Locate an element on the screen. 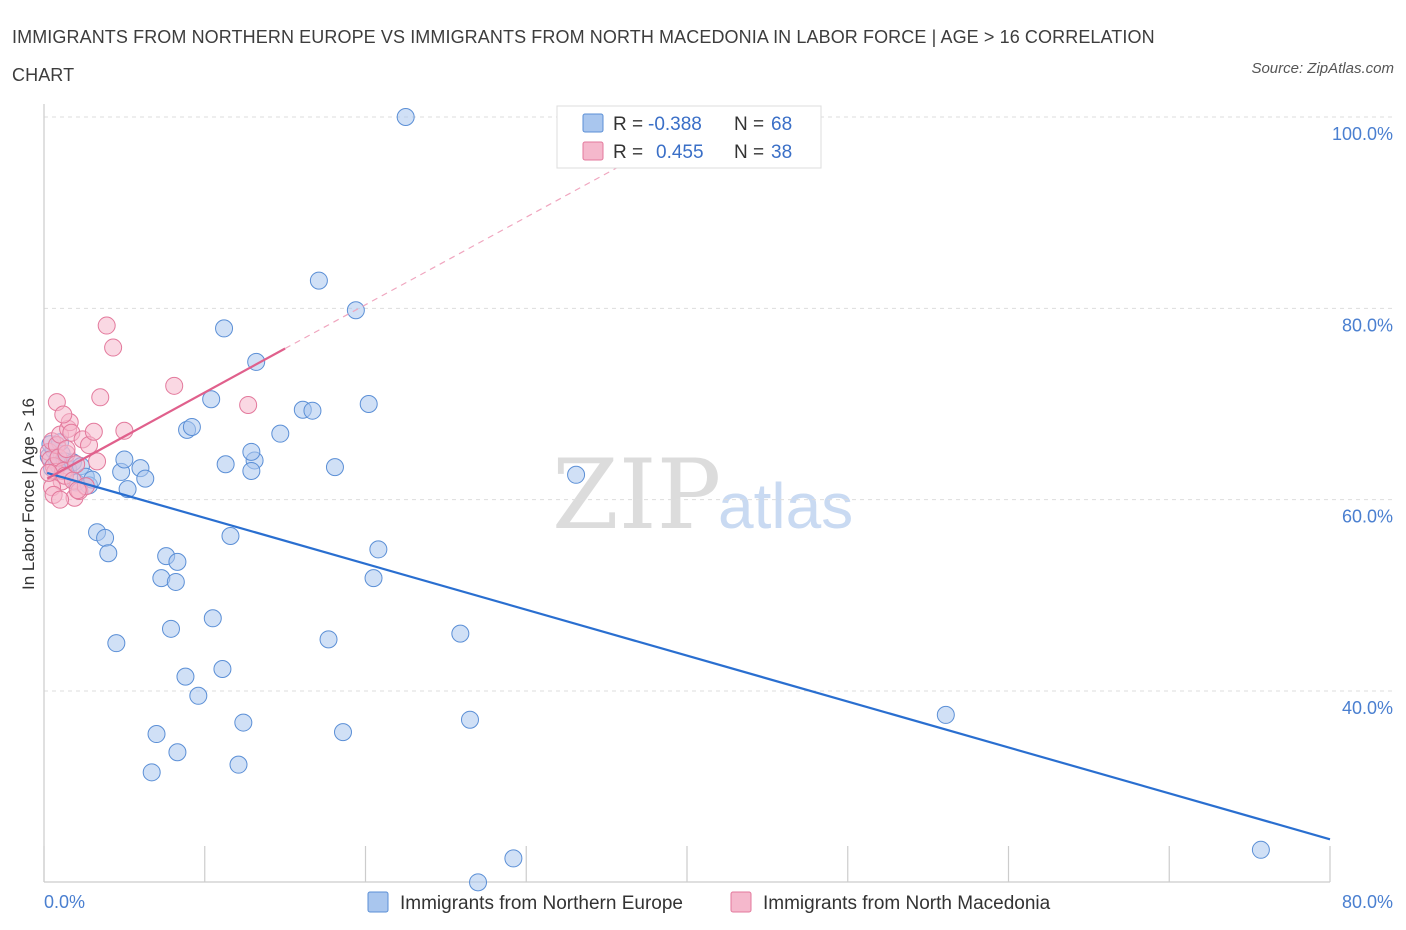 This screenshot has width=1406, height=930. bottom-legend-swatch-pink is located at coordinates (741, 902).